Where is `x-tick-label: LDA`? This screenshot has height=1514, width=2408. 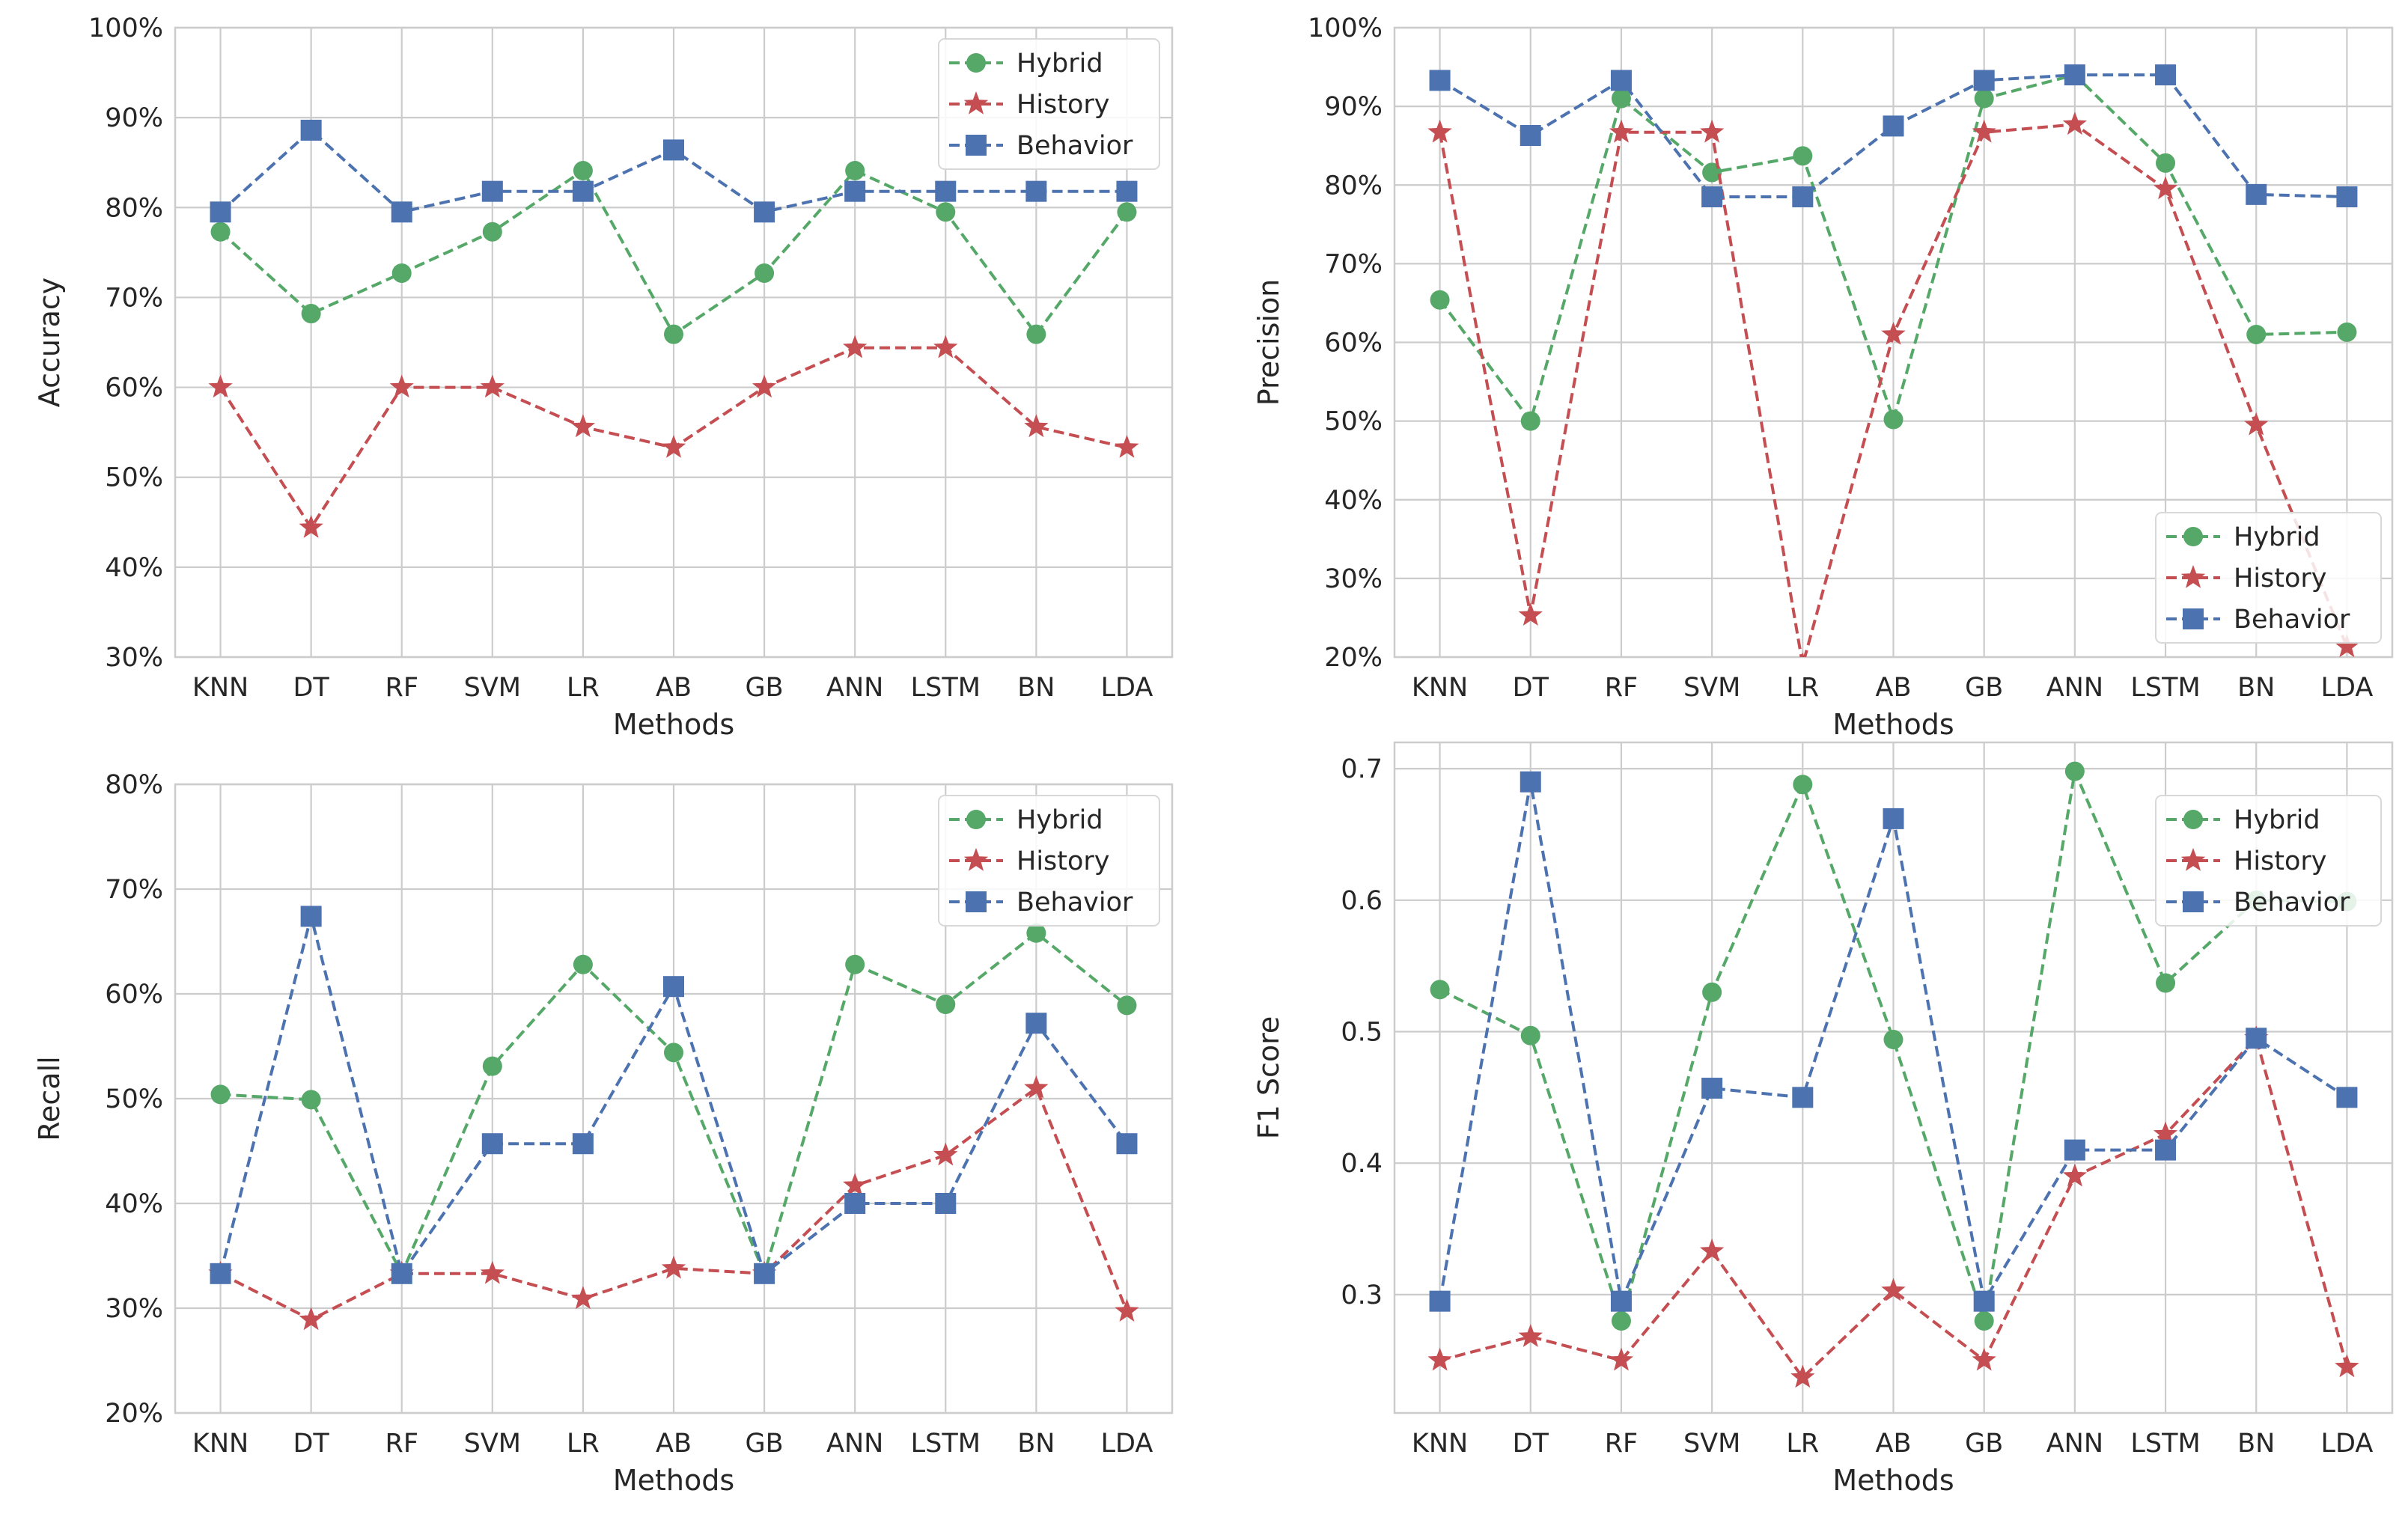 x-tick-label: LDA is located at coordinates (2347, 688).